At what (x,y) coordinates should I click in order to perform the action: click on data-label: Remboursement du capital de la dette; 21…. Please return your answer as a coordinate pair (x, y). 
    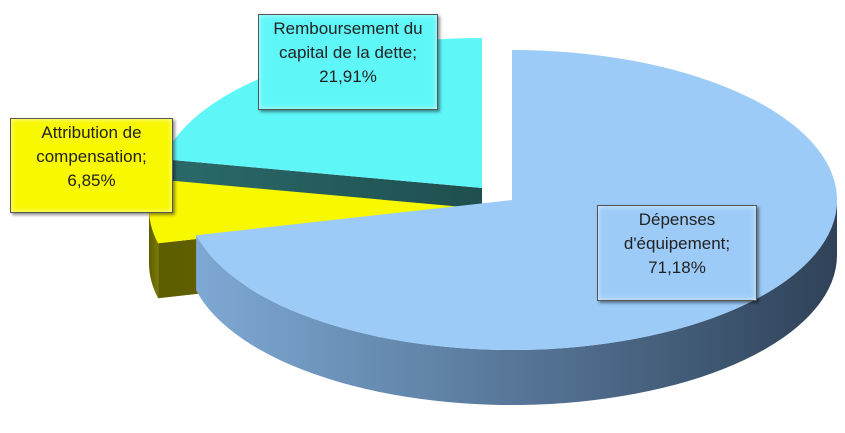
    Looking at the image, I should click on (348, 62).